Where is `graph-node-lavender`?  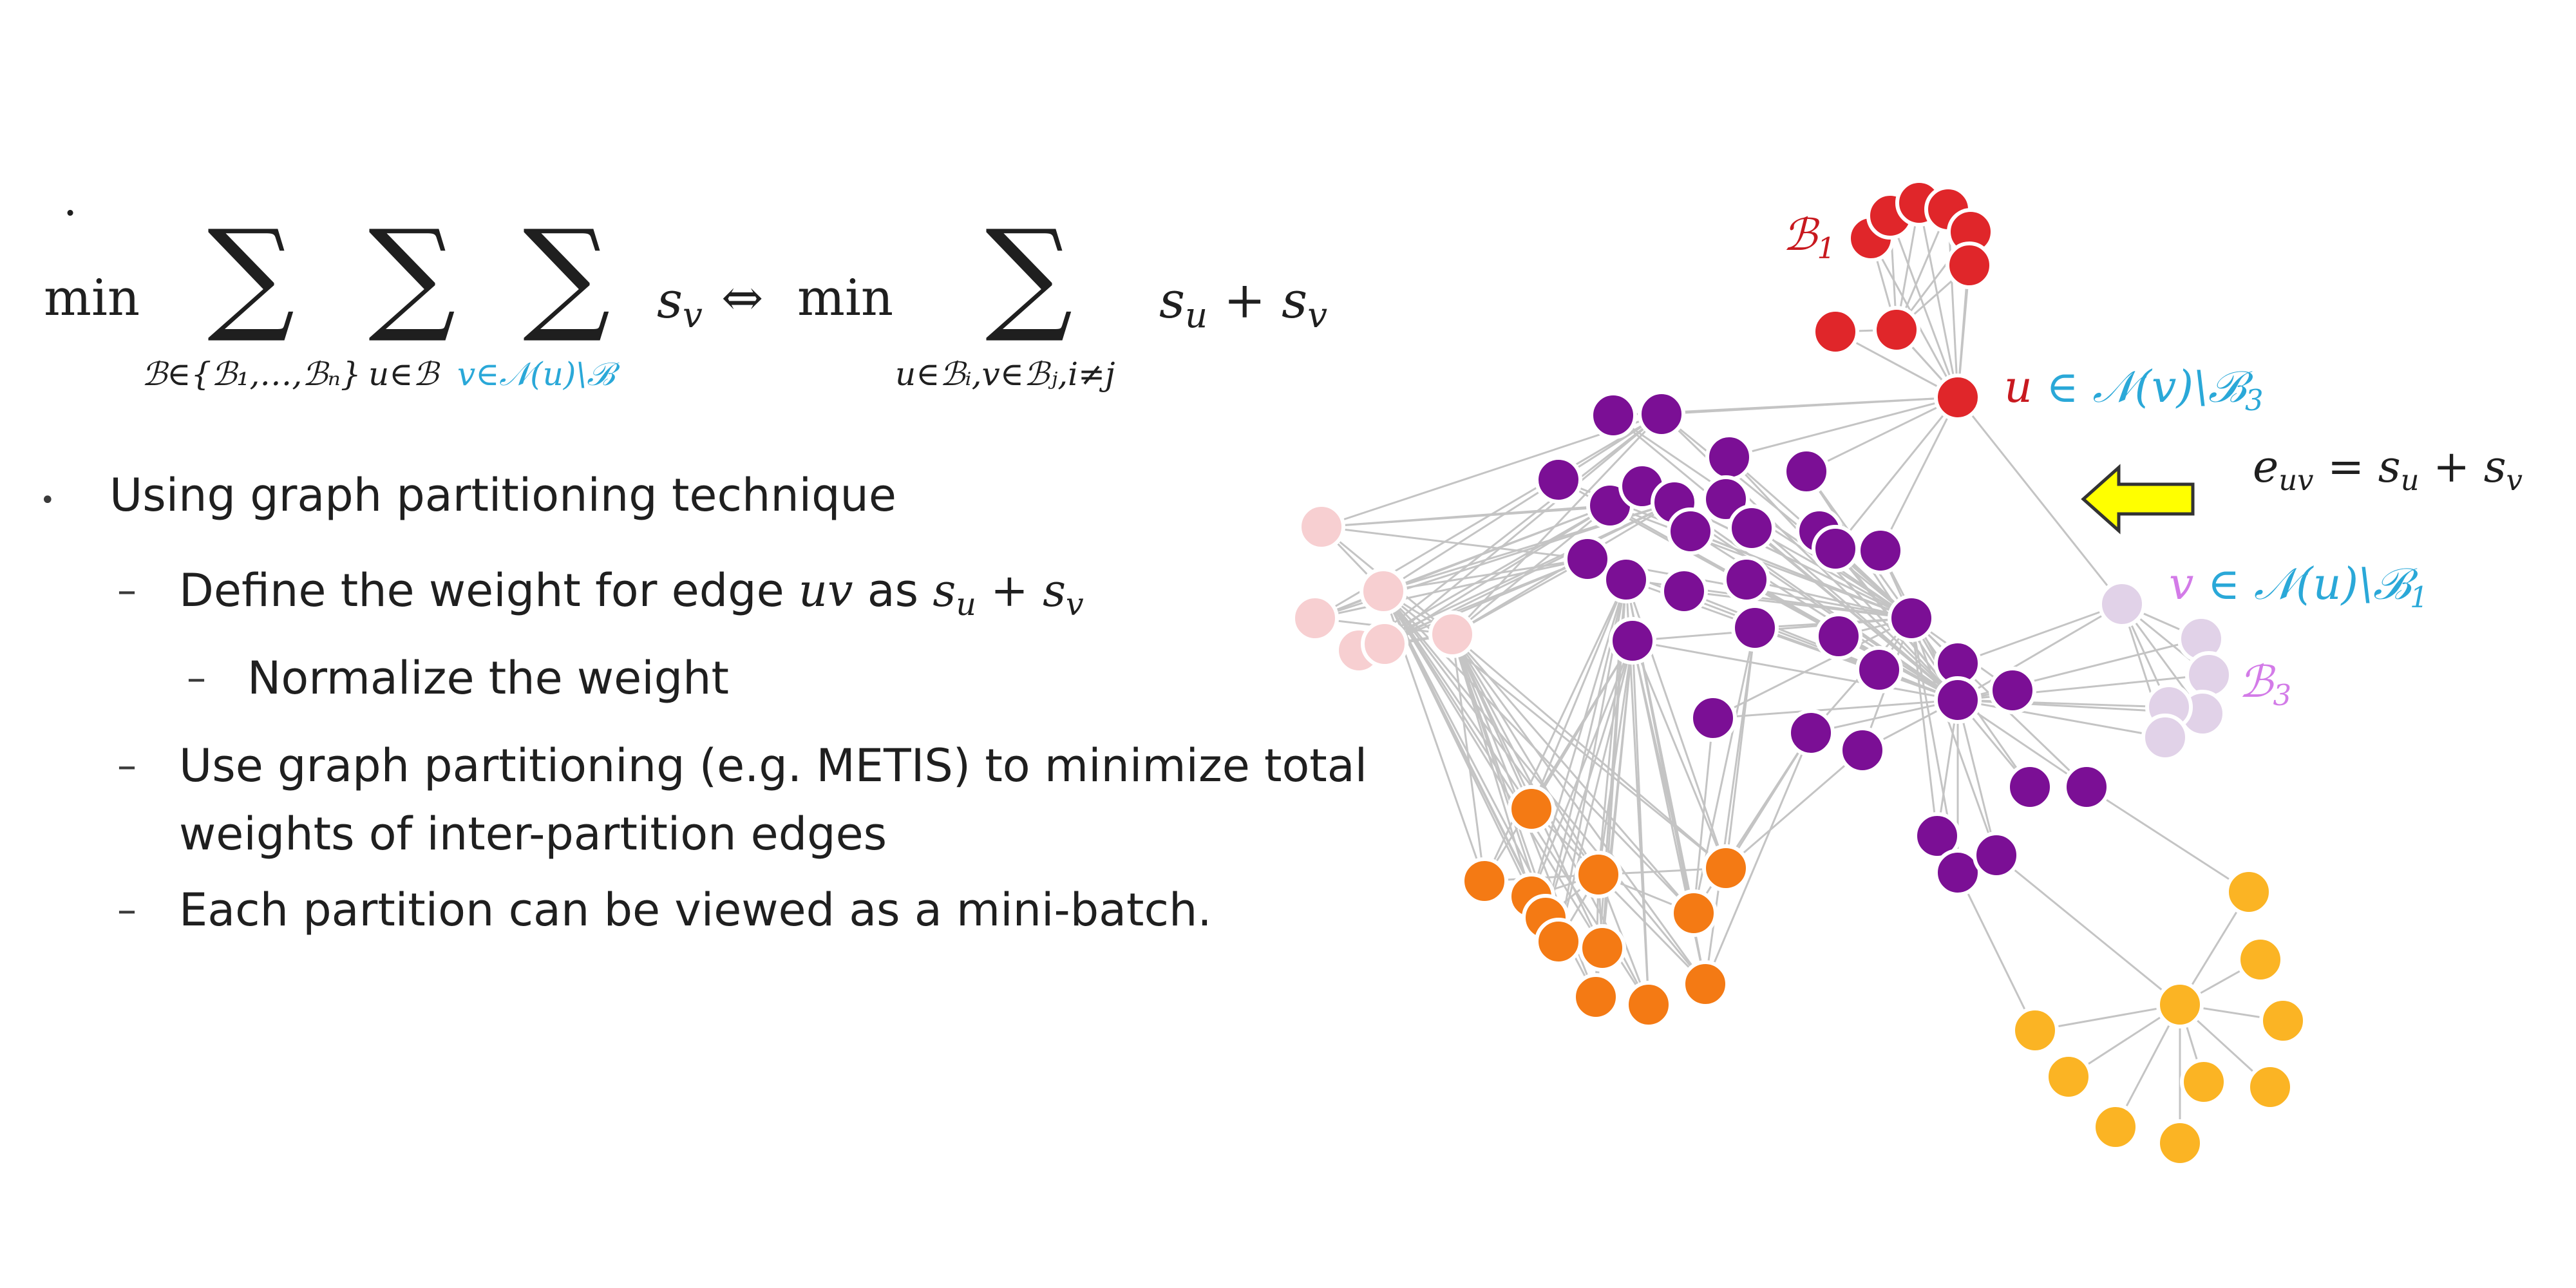 graph-node-lavender is located at coordinates (2209, 675).